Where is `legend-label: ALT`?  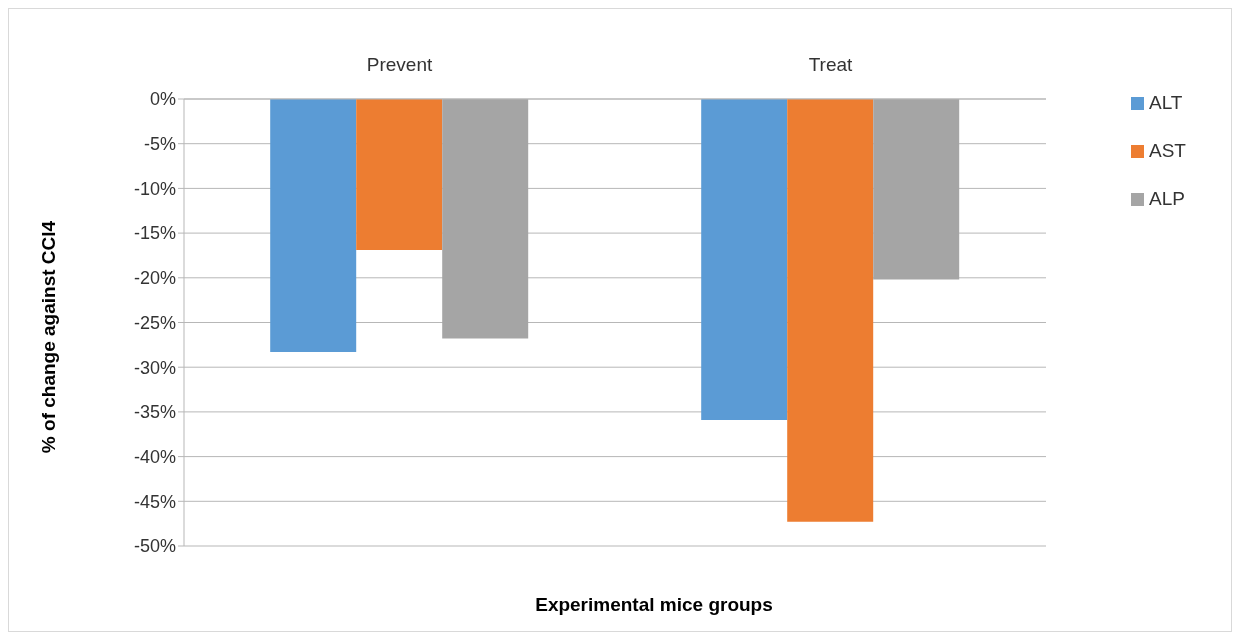 legend-label: ALT is located at coordinates (1166, 103).